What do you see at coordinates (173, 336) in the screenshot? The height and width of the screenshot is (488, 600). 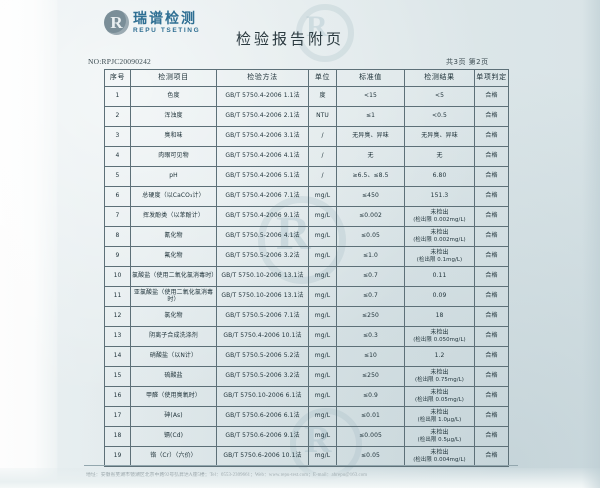 I see `cell-item: 阴离子合成洗涤剂` at bounding box center [173, 336].